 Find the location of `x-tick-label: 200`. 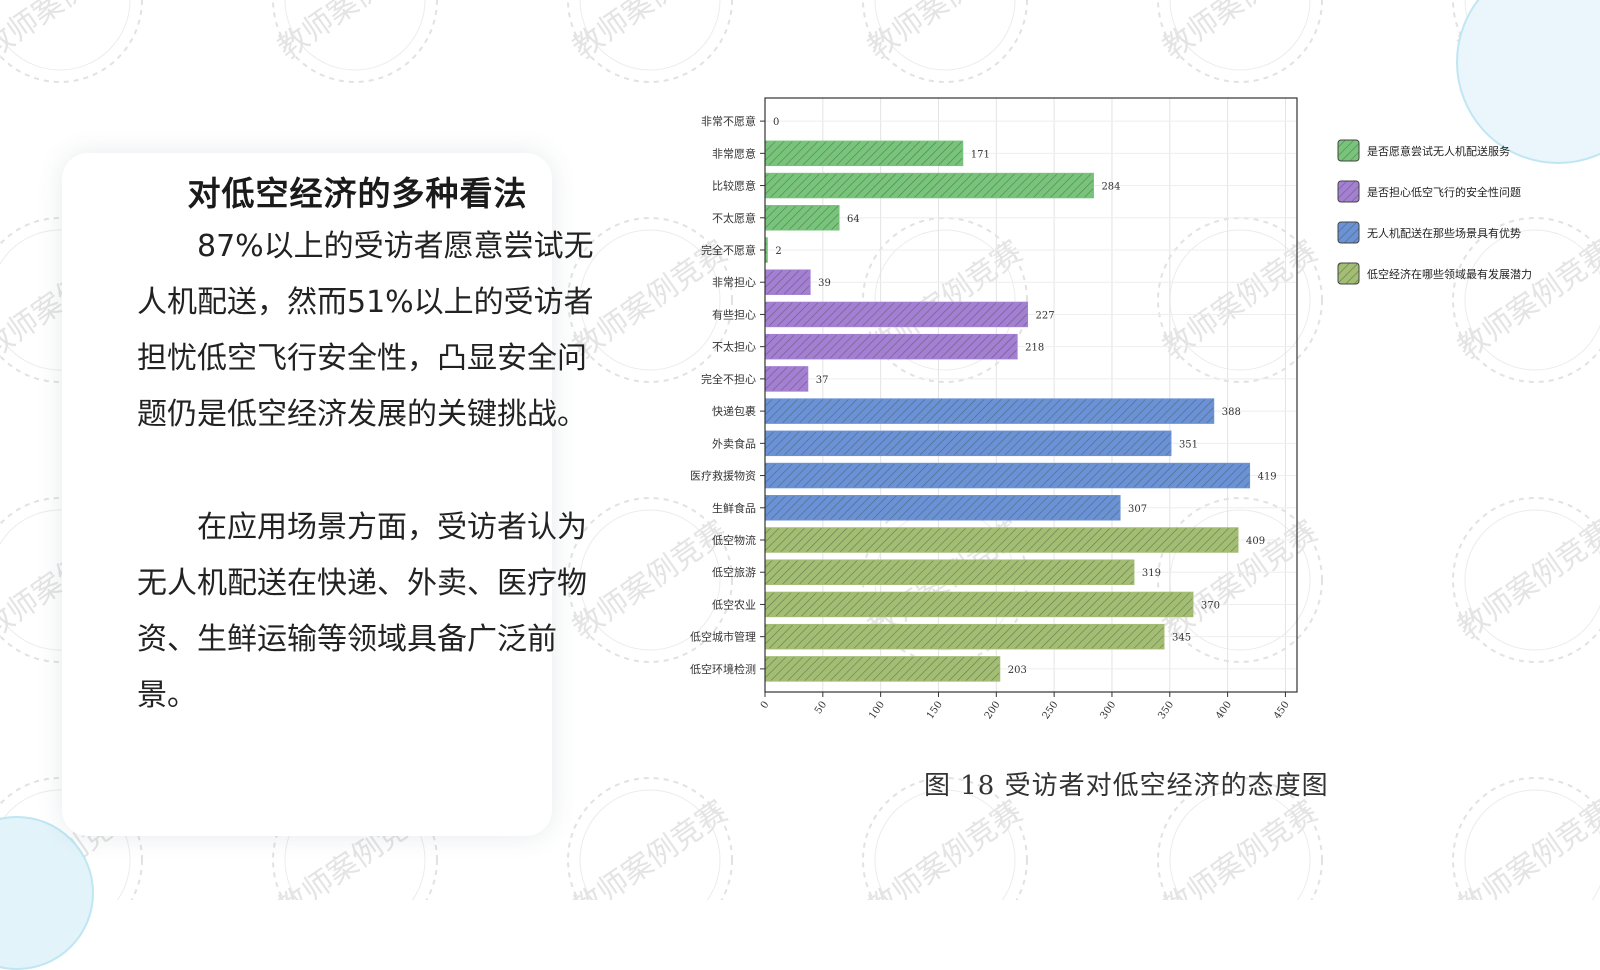

x-tick-label: 200 is located at coordinates (993, 710).